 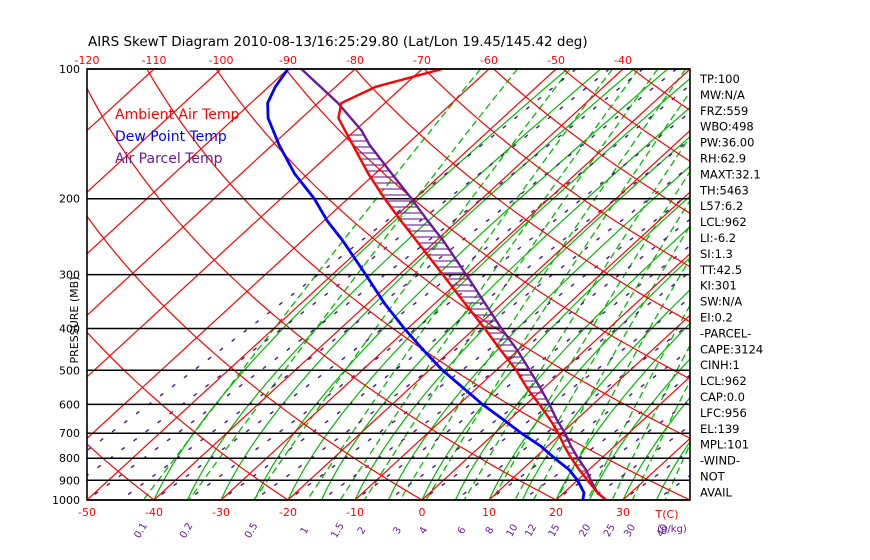 What do you see at coordinates (69, 69) in the screenshot?
I see `pressure-tick: 100` at bounding box center [69, 69].